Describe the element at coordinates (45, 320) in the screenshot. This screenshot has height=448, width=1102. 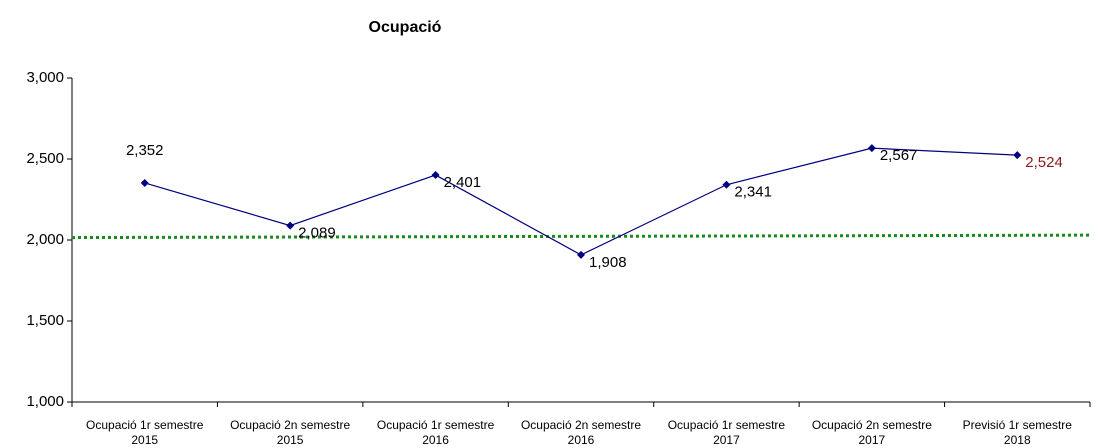
I see `y-tick-label: 1,500` at that location.